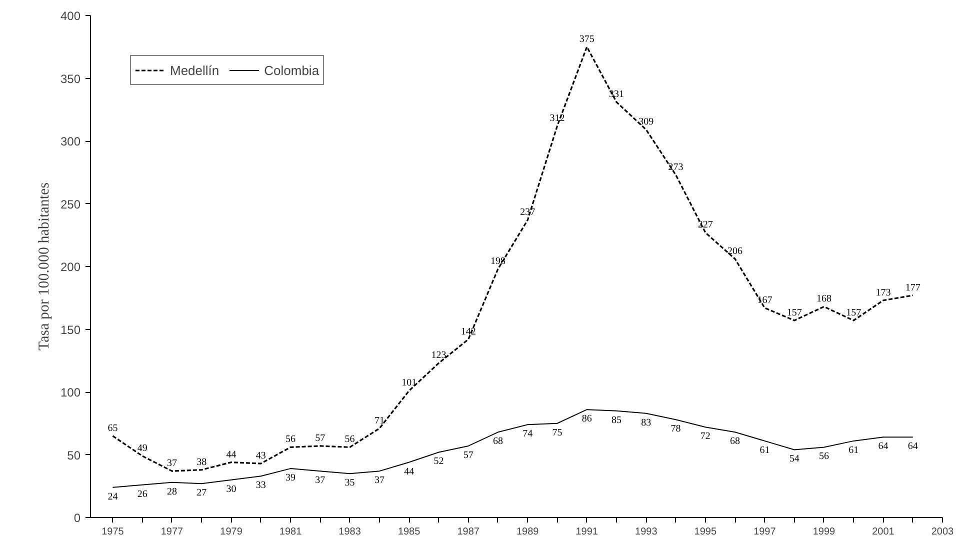 The image size is (962, 537). I want to click on data-label: 72, so click(705, 436).